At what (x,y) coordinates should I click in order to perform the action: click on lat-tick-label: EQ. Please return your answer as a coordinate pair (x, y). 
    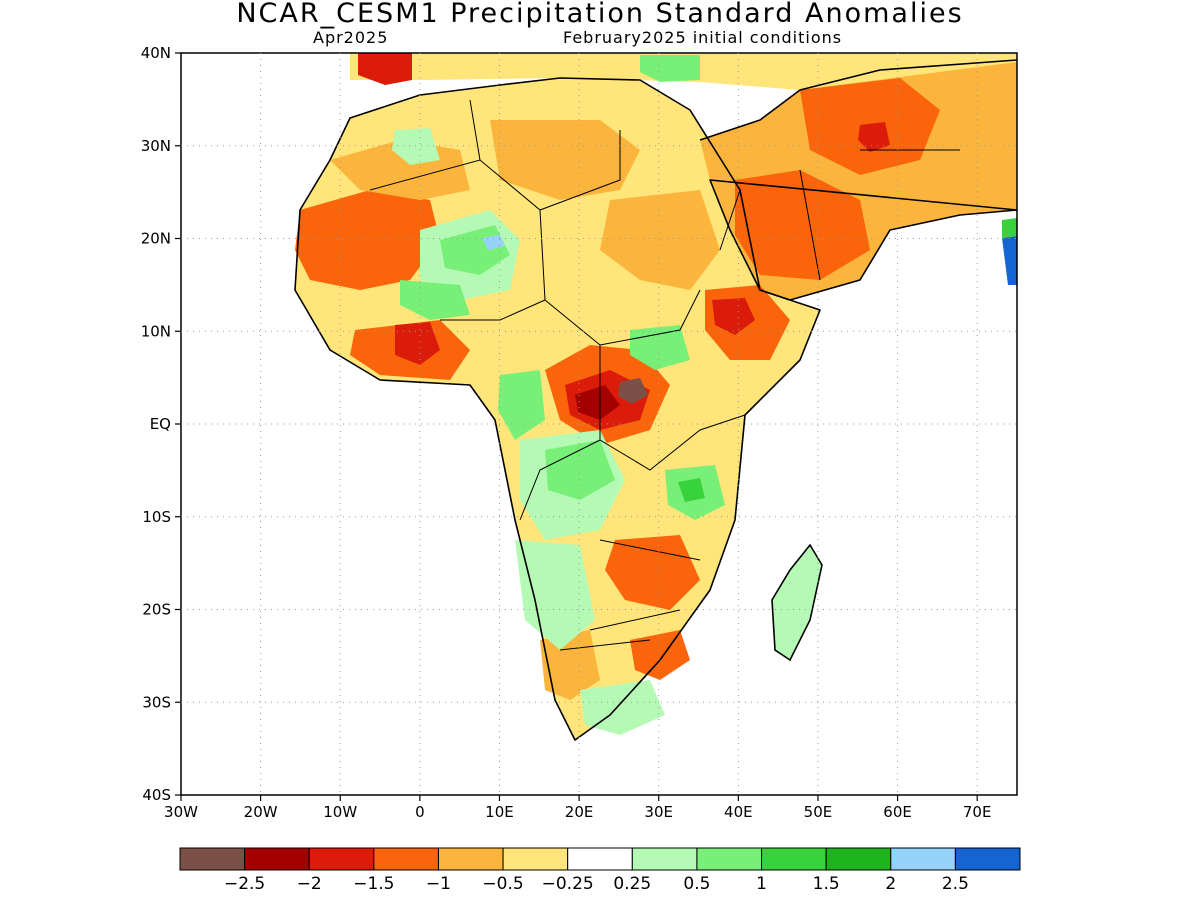
    Looking at the image, I should click on (160, 424).